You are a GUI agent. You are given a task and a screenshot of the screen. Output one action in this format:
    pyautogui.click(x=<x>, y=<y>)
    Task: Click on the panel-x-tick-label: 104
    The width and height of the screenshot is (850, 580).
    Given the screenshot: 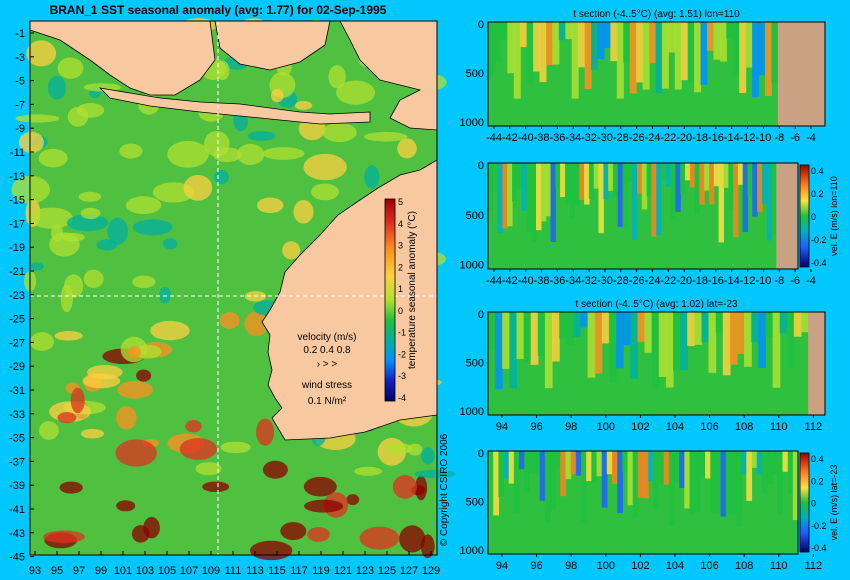 What is the action you would take?
    pyautogui.click(x=675, y=566)
    